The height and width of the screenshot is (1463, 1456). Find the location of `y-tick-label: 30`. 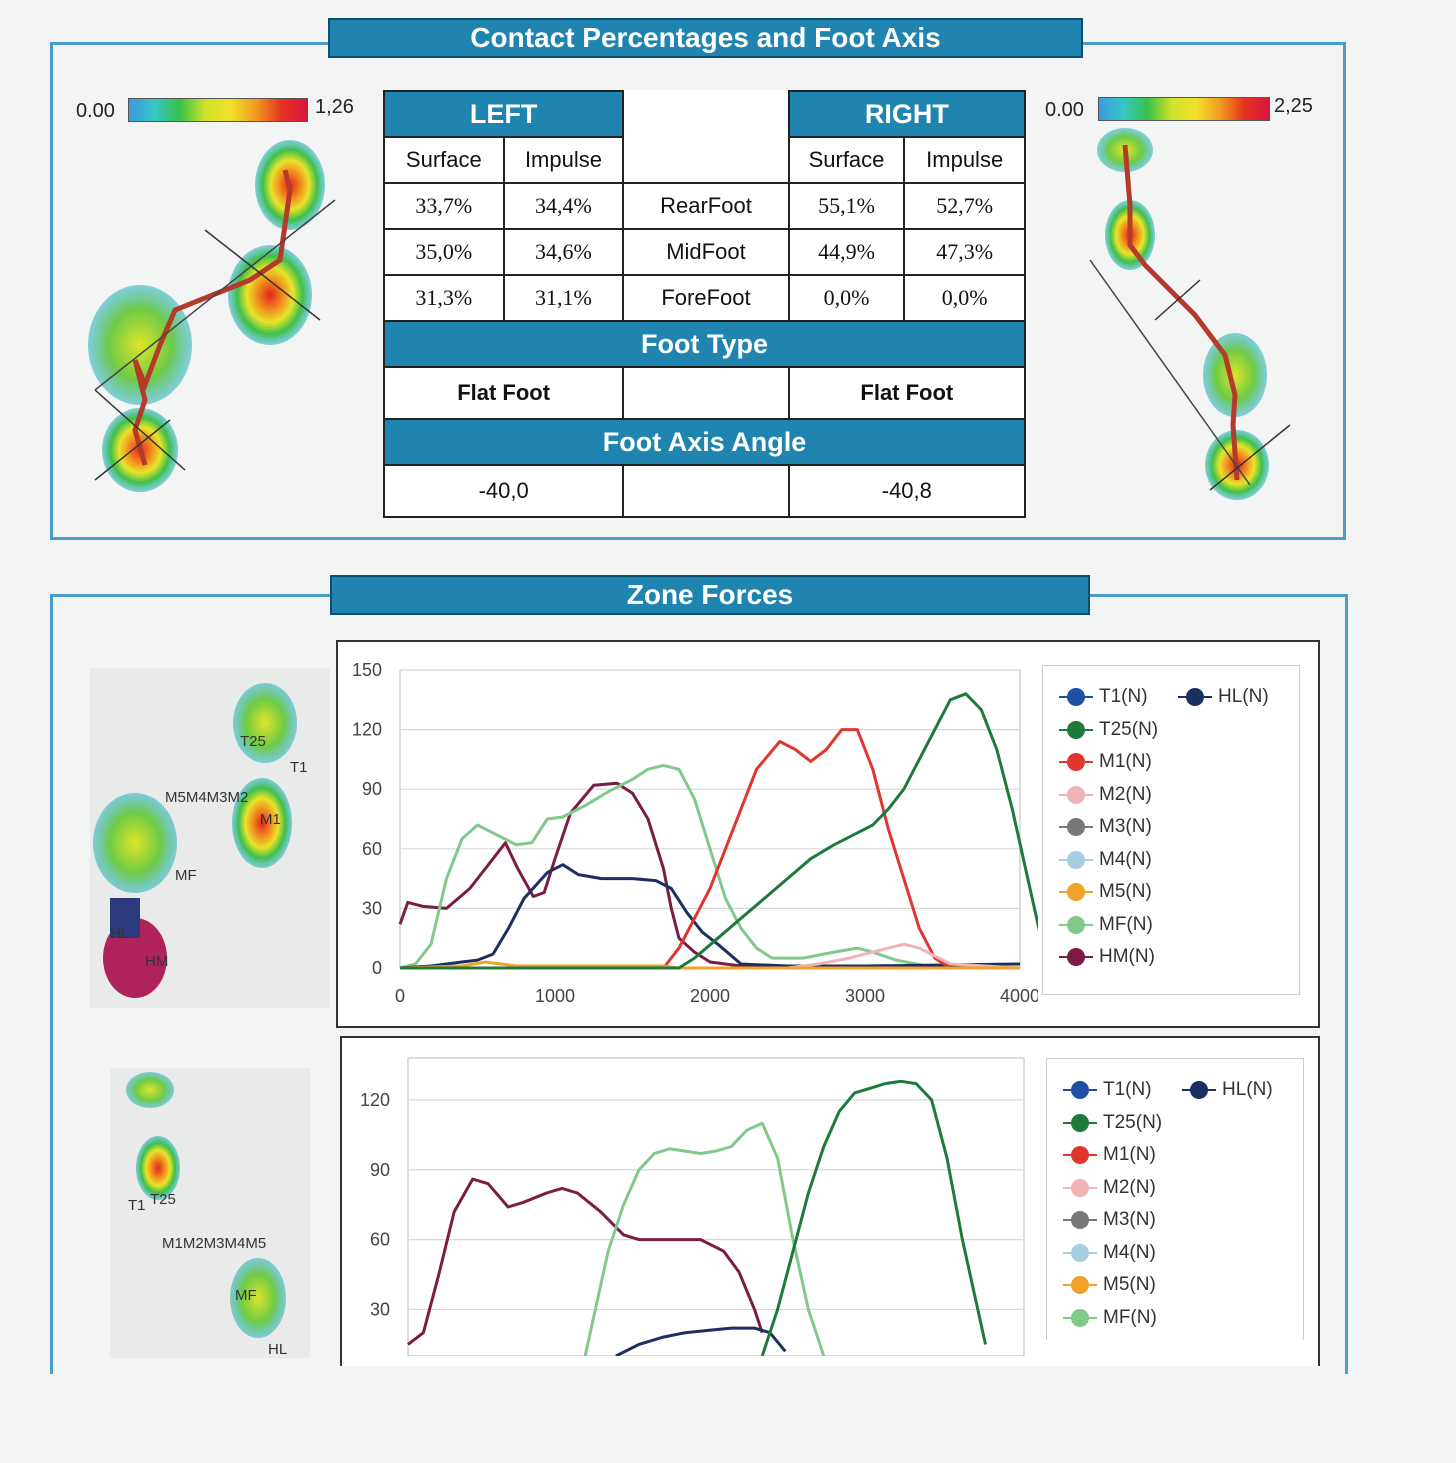

y-tick-label: 30 is located at coordinates (372, 908).